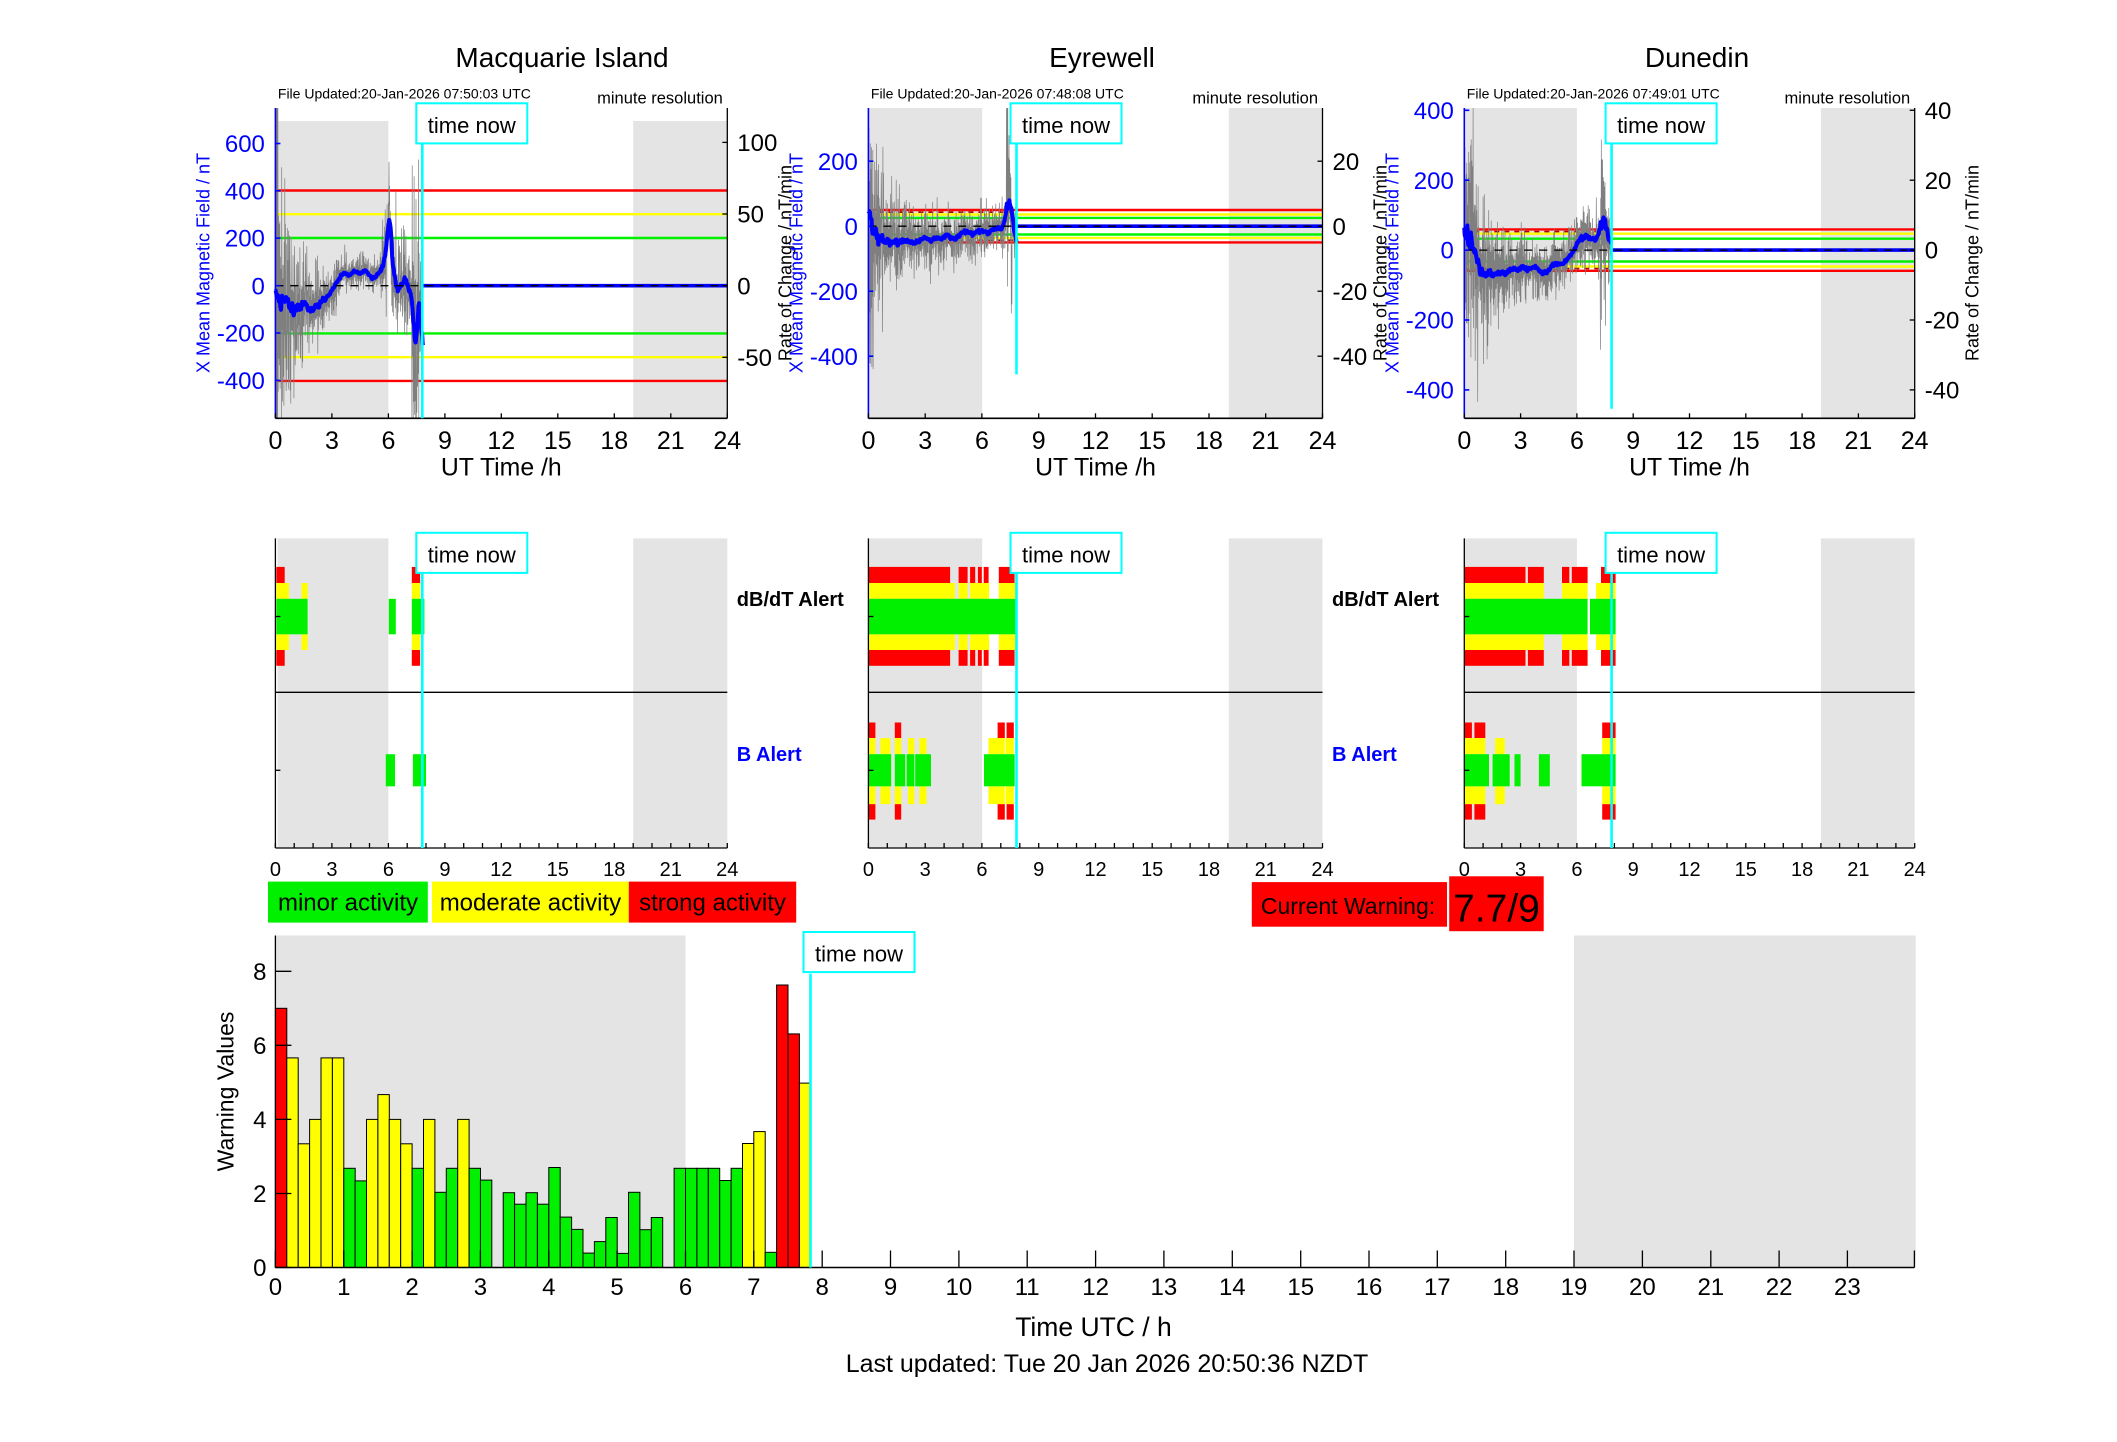 The width and height of the screenshot is (2117, 1442). What do you see at coordinates (790, 600) in the screenshot?
I see `svg-text: dB/dT Alert` at bounding box center [790, 600].